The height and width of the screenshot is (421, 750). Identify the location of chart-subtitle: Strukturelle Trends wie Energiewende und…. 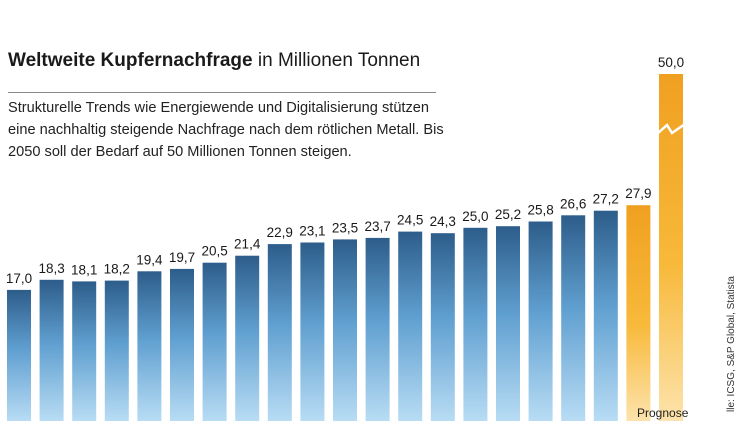
(226, 130).